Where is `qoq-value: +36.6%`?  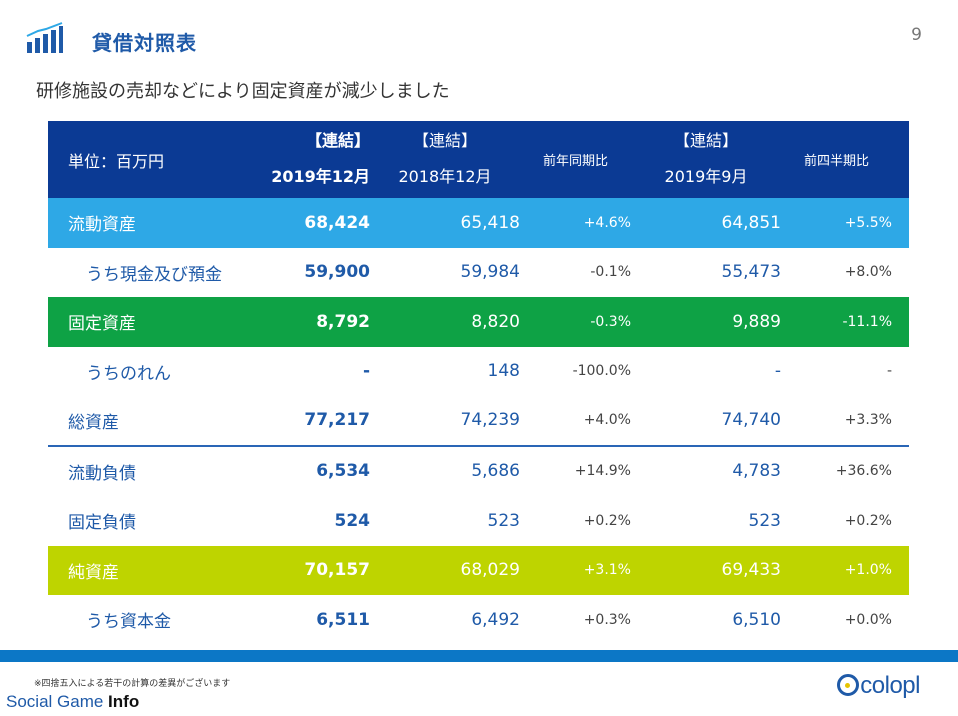
qoq-value: +36.6% is located at coordinates (863, 471).